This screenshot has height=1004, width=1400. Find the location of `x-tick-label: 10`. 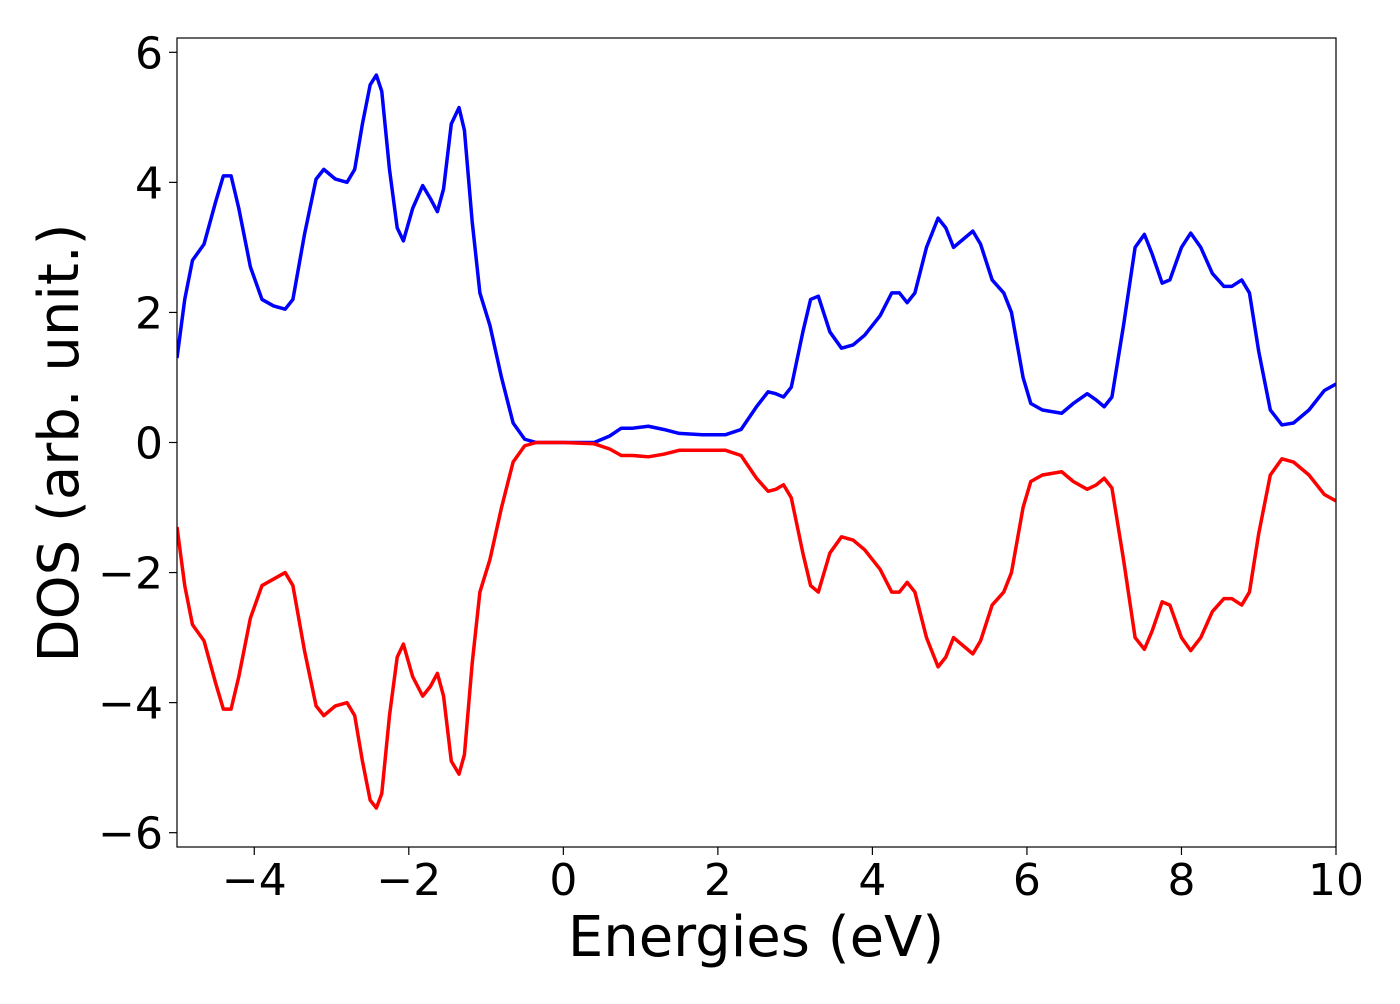

x-tick-label: 10 is located at coordinates (1336, 880).